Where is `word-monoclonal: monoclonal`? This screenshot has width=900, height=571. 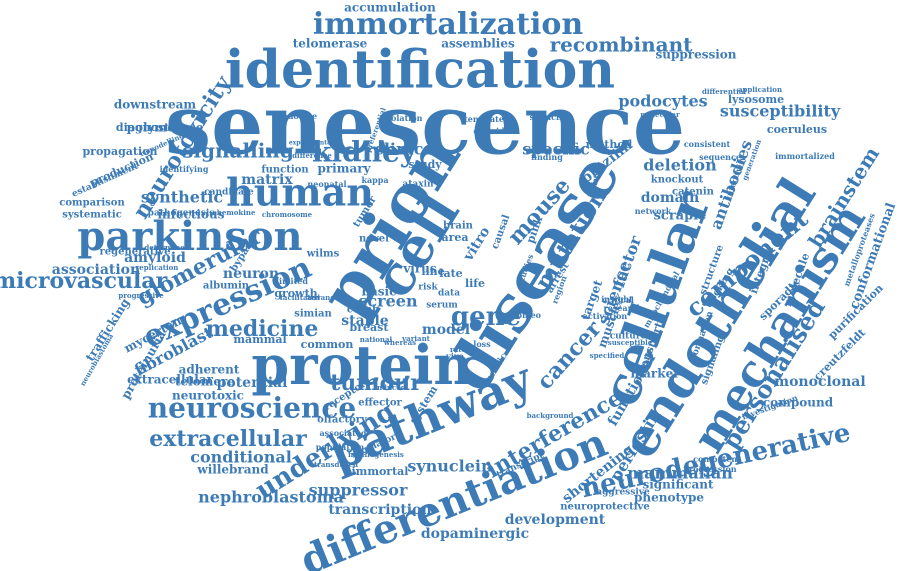 word-monoclonal: monoclonal is located at coordinates (819, 382).